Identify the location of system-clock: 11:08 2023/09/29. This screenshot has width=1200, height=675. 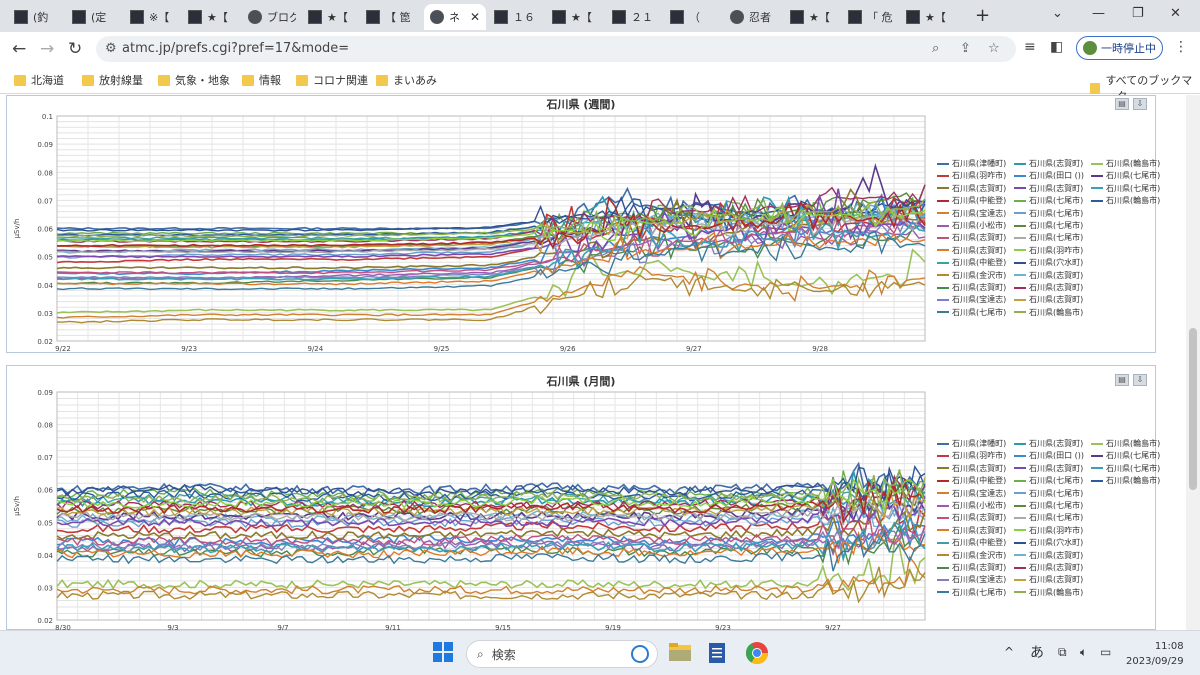
(1155, 654).